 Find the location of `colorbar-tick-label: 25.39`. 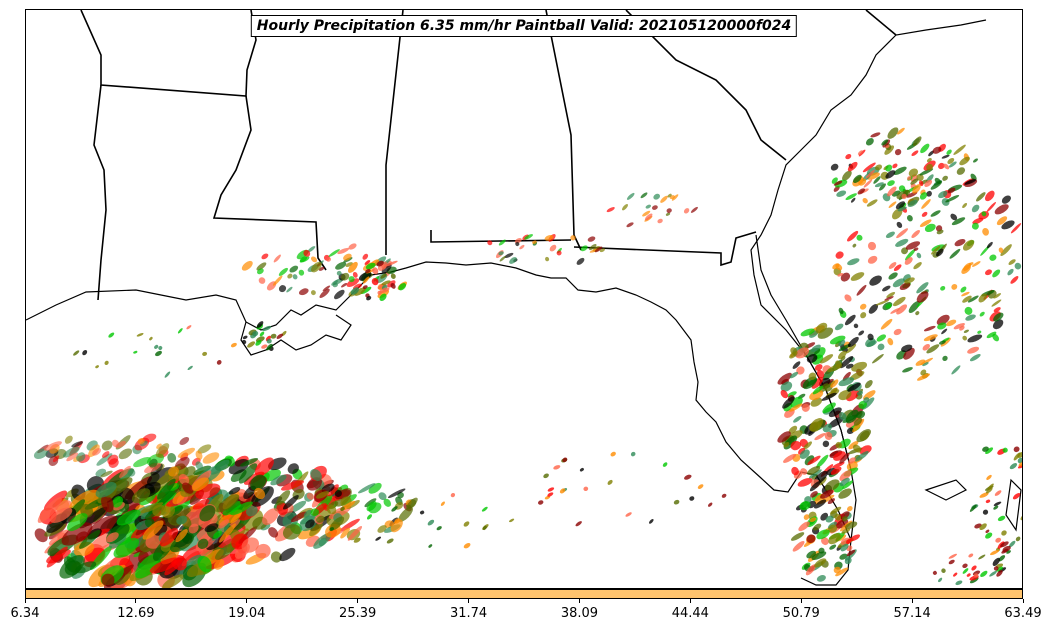

colorbar-tick-label: 25.39 is located at coordinates (358, 613).